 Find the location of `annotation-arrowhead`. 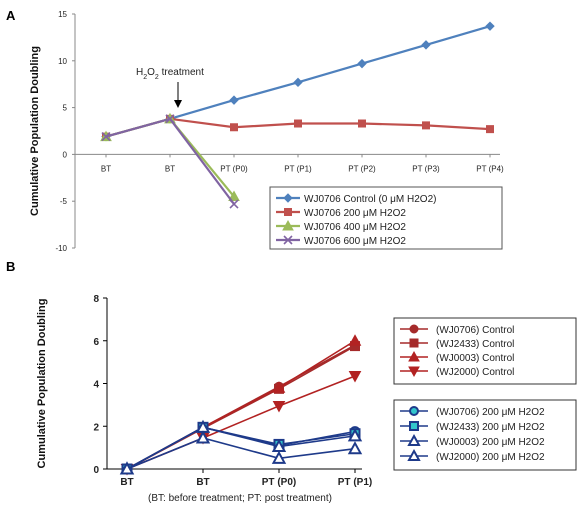

annotation-arrowhead is located at coordinates (178, 104).